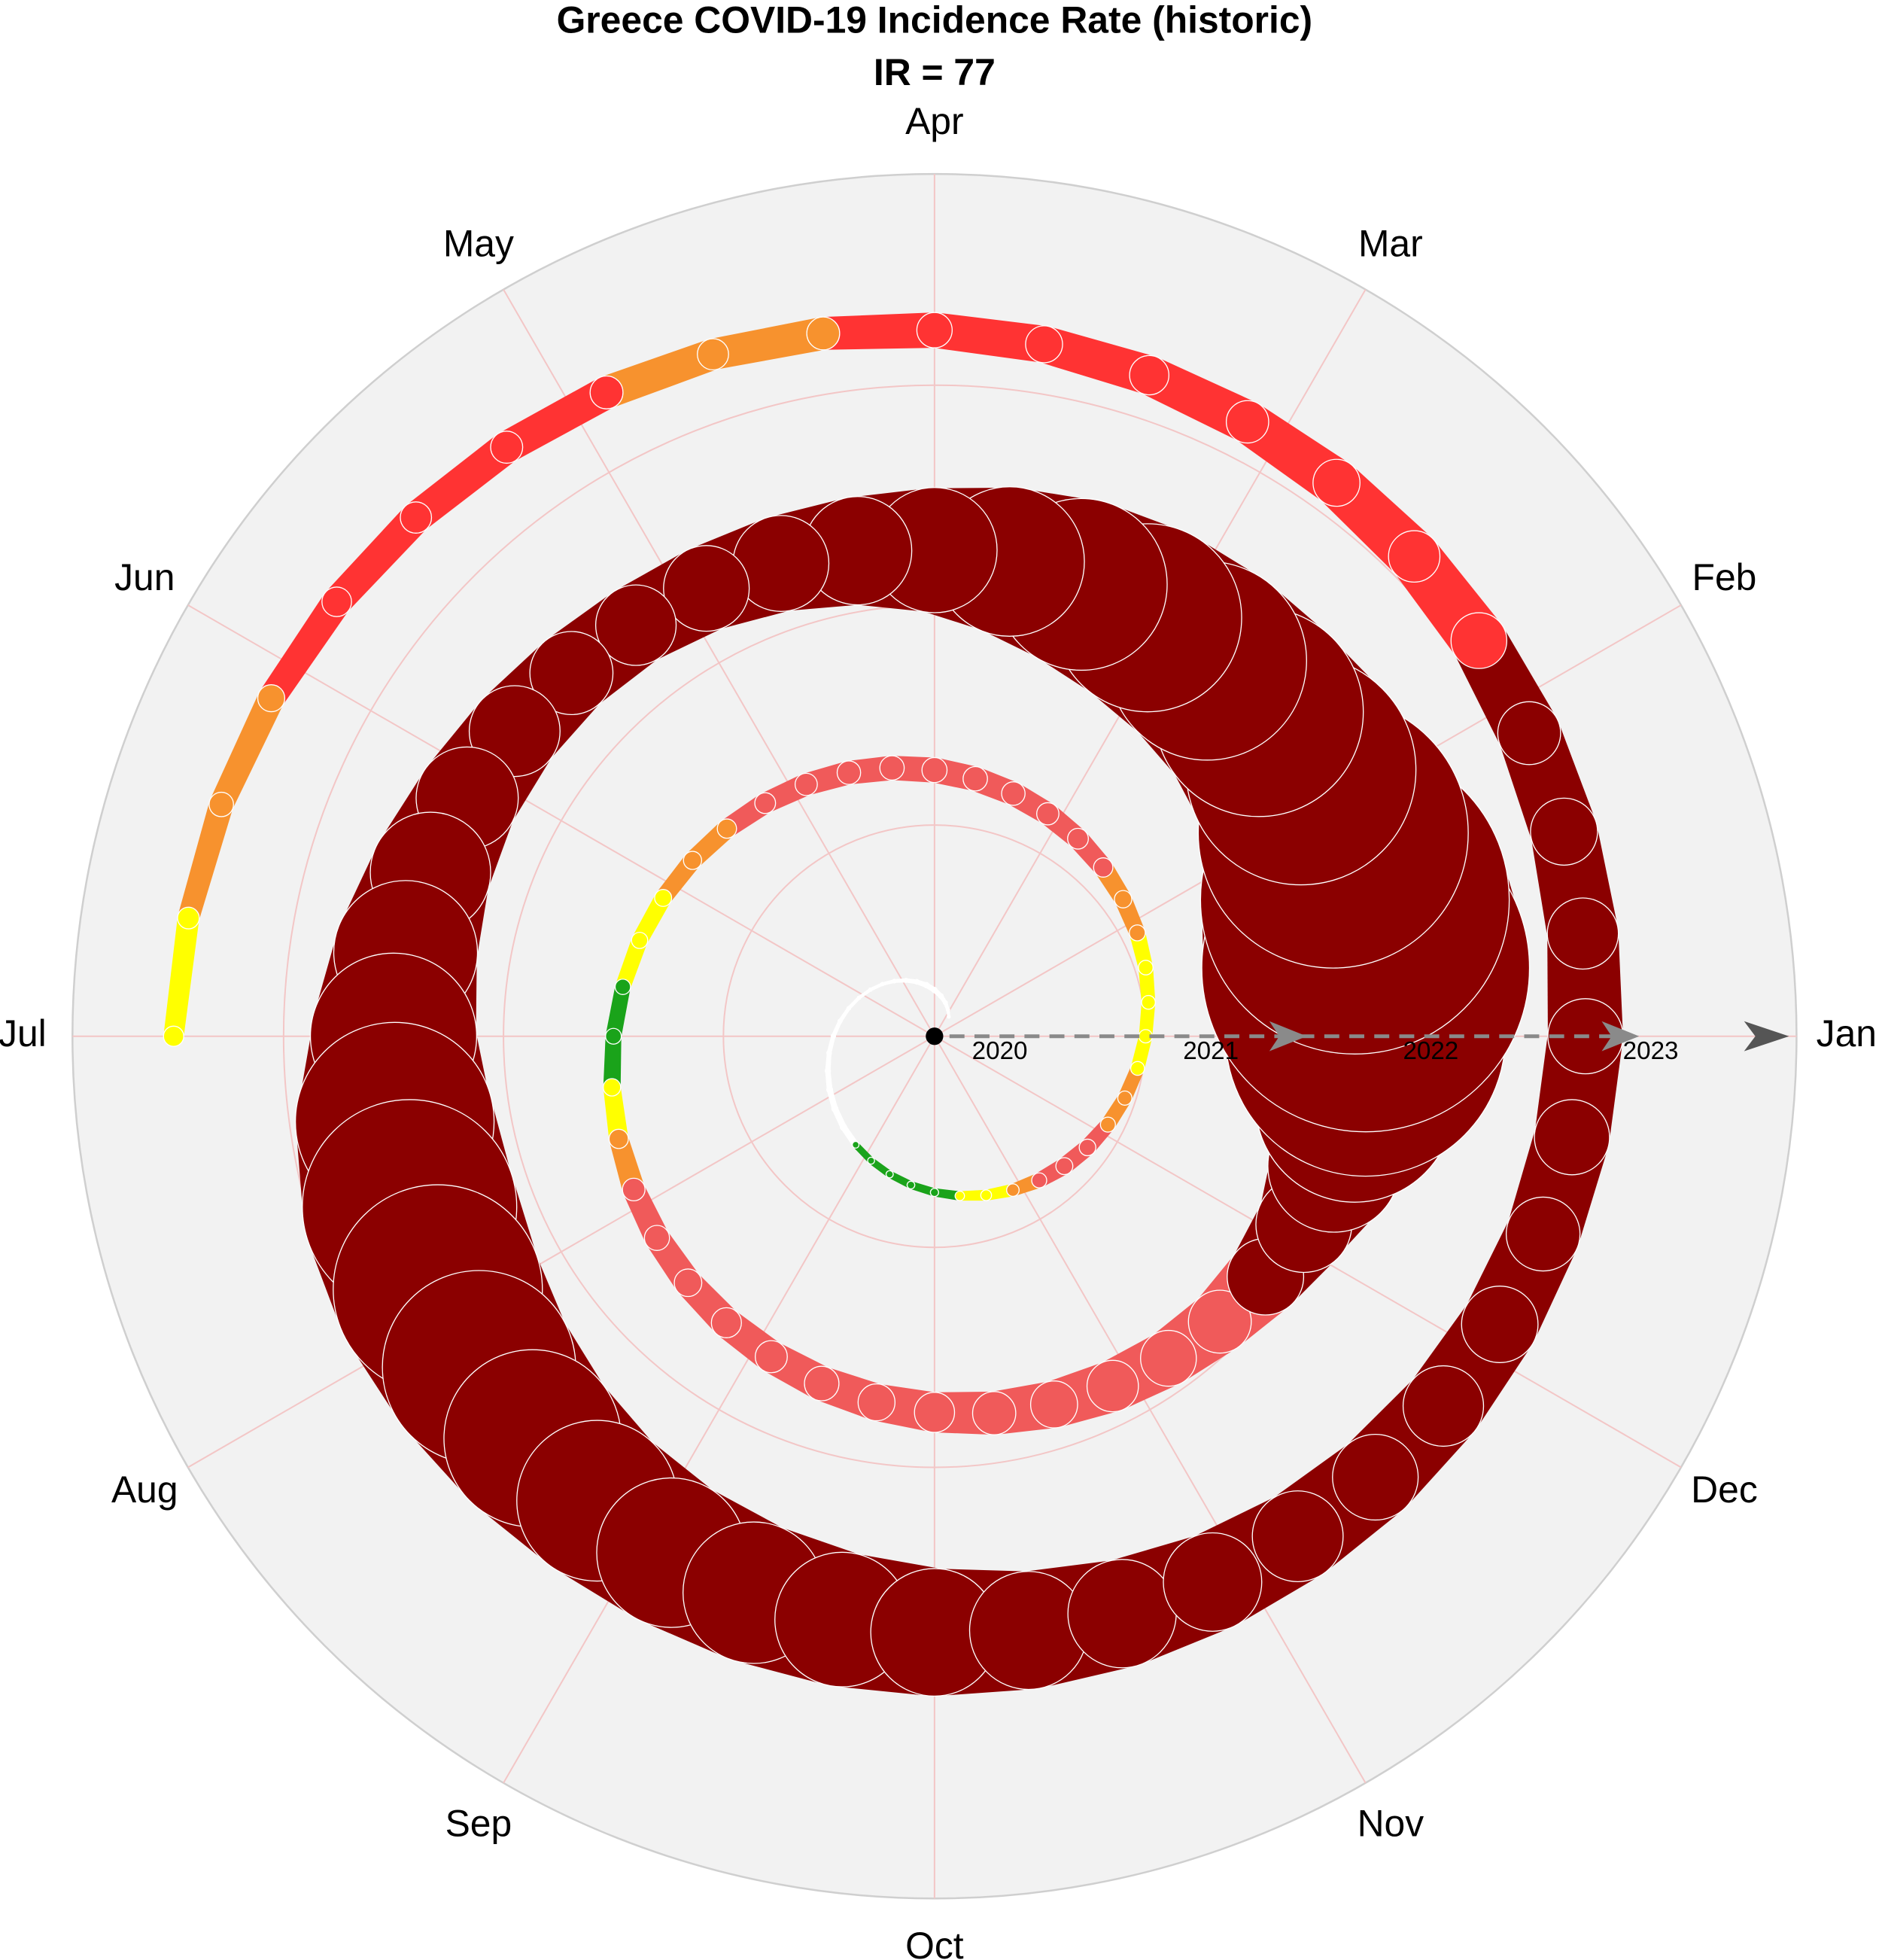 The width and height of the screenshot is (1879, 1960). Describe the element at coordinates (1391, 1823) in the screenshot. I see `month-label: Nov` at that location.